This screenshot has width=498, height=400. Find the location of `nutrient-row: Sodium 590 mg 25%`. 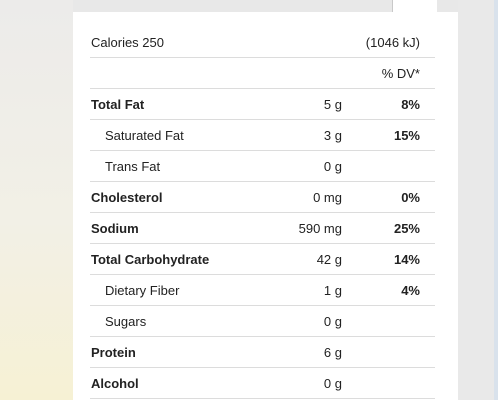

nutrient-row: Sodium 590 mg 25% is located at coordinates (262, 228).